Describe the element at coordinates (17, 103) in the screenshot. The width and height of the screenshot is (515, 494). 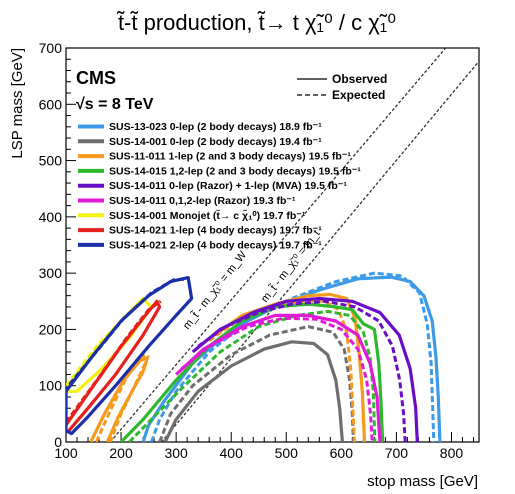
I see `y-axis-title: LSP mass [GeV]` at that location.